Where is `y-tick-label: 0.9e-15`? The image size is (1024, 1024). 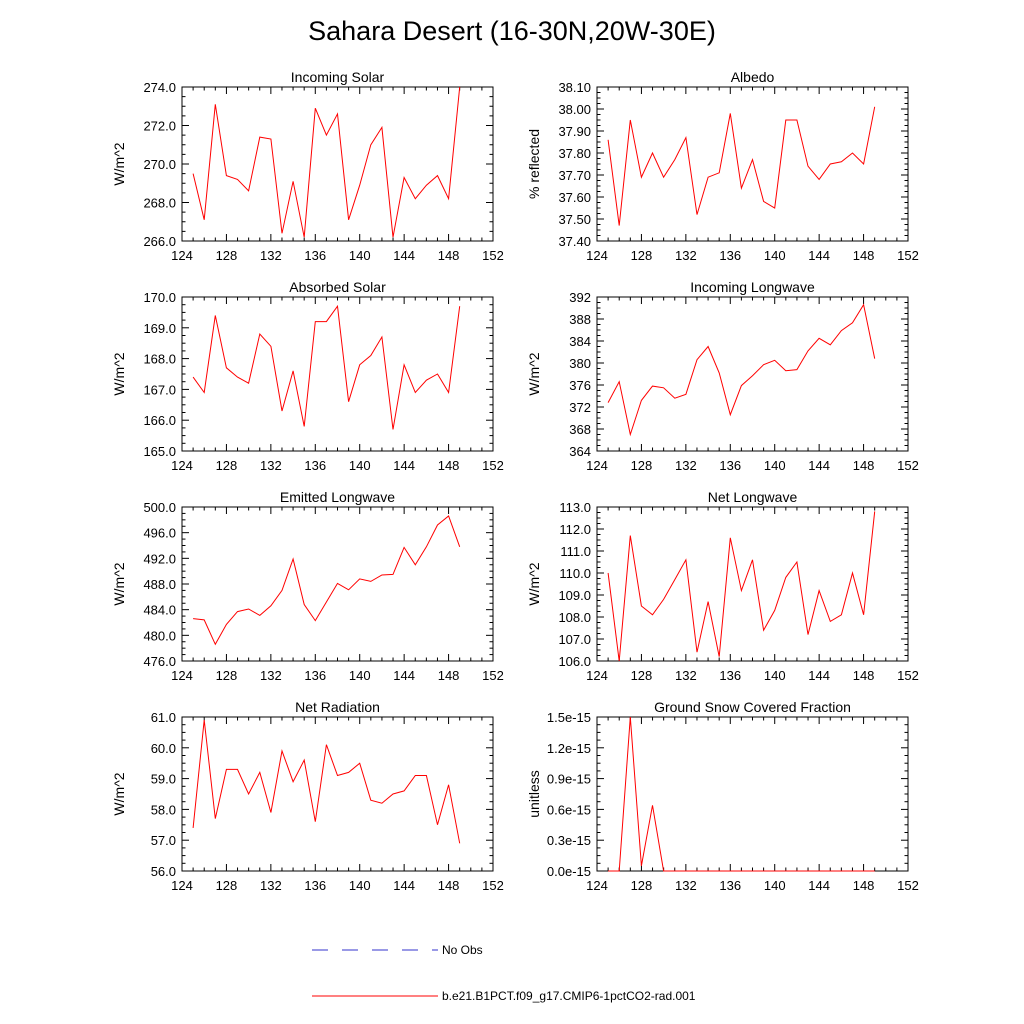
y-tick-label: 0.9e-15 is located at coordinates (569, 779).